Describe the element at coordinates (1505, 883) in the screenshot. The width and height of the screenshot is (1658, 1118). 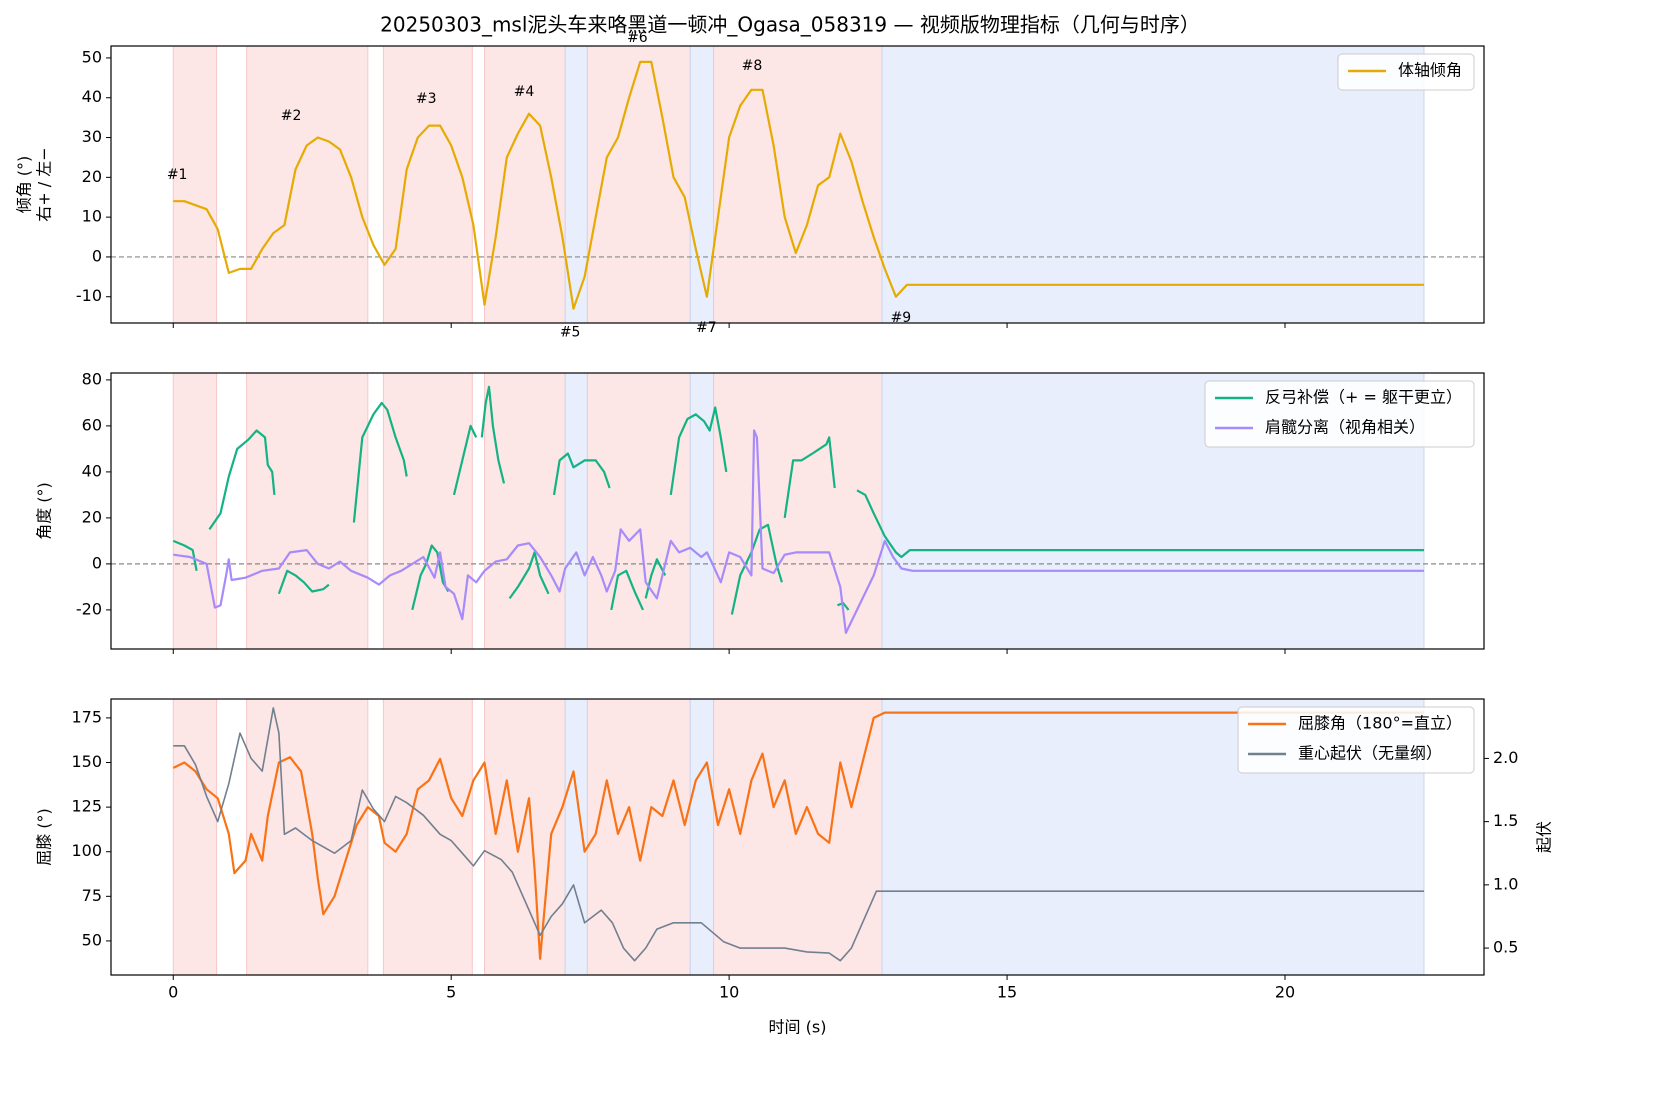
I see `y2-tick-label: 1.0` at that location.